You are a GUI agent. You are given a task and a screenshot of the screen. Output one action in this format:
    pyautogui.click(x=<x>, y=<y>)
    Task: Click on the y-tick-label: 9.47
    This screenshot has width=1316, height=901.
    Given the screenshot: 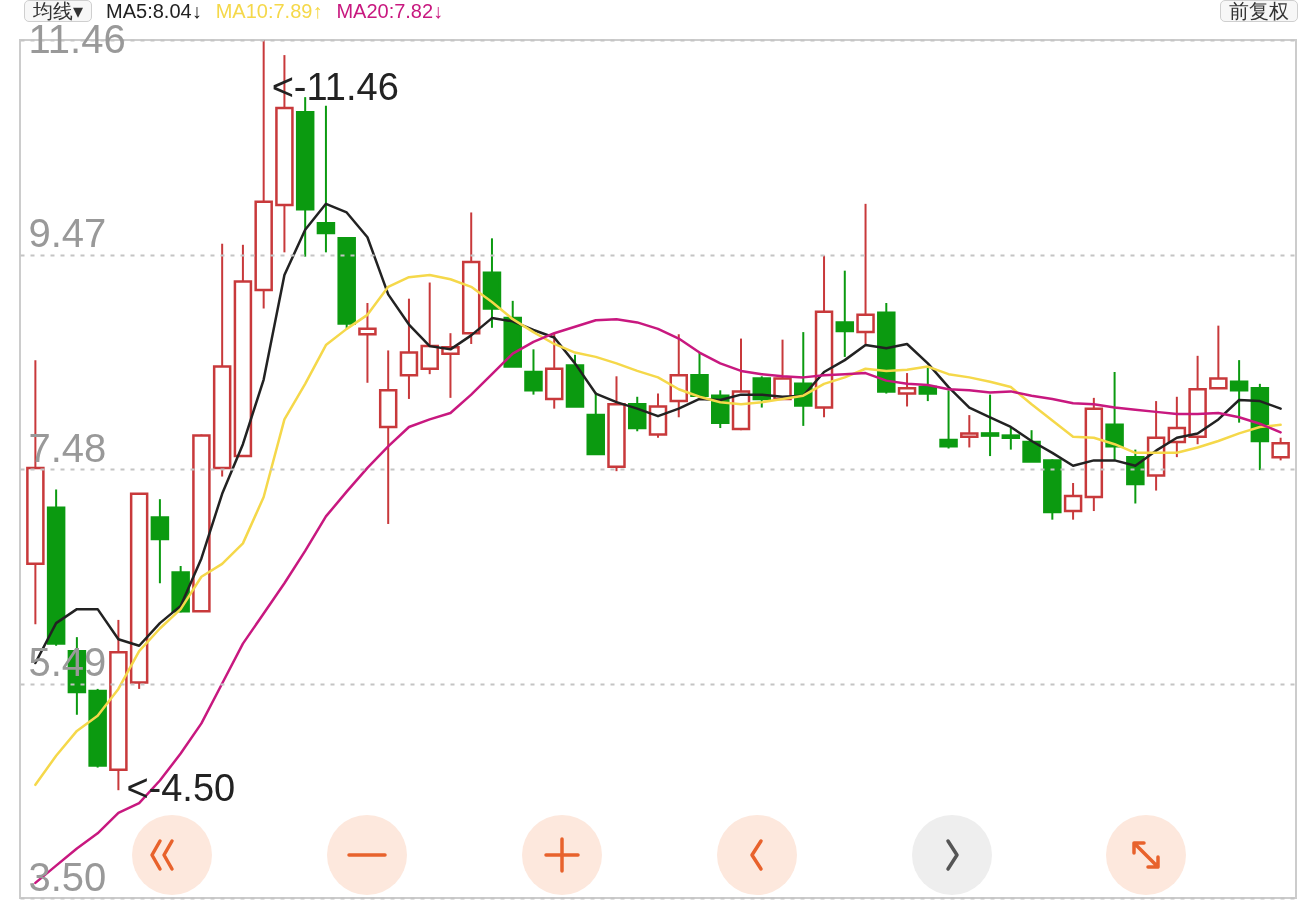 What is the action you would take?
    pyautogui.click(x=67, y=233)
    